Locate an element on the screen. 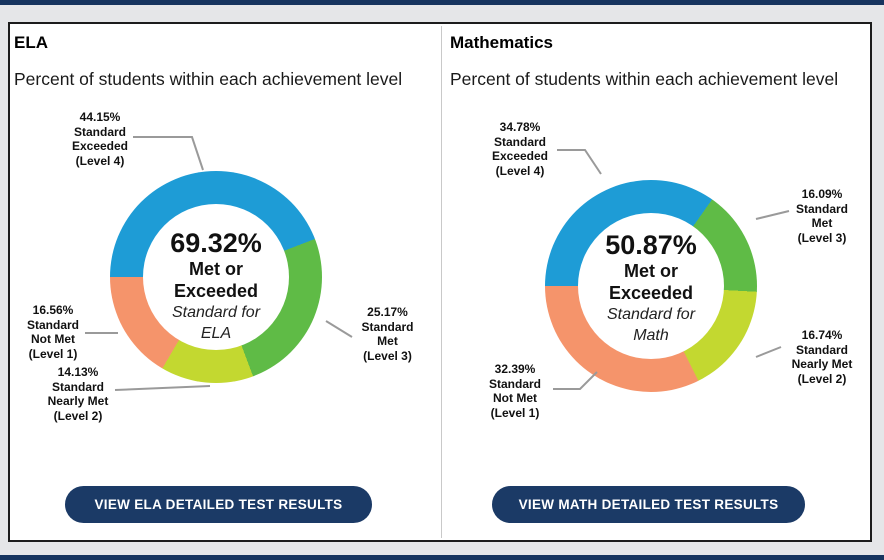 Image resolution: width=884 pixels, height=560 pixels. top-border-strip is located at coordinates (442, 2).